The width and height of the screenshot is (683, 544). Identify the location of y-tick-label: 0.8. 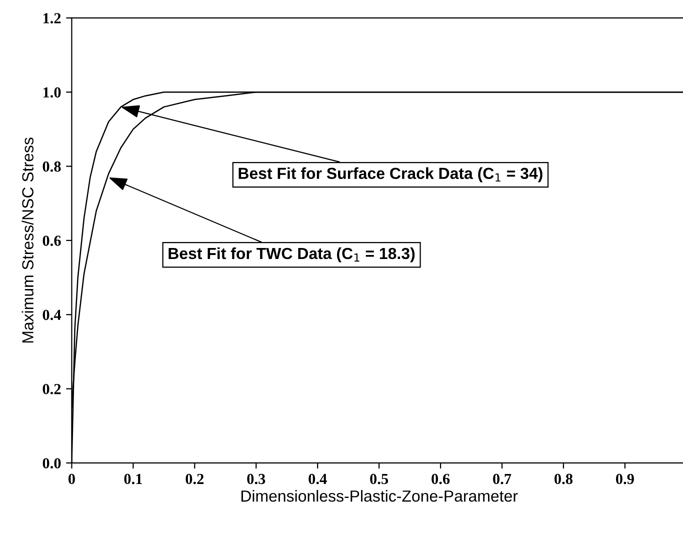
(51, 166).